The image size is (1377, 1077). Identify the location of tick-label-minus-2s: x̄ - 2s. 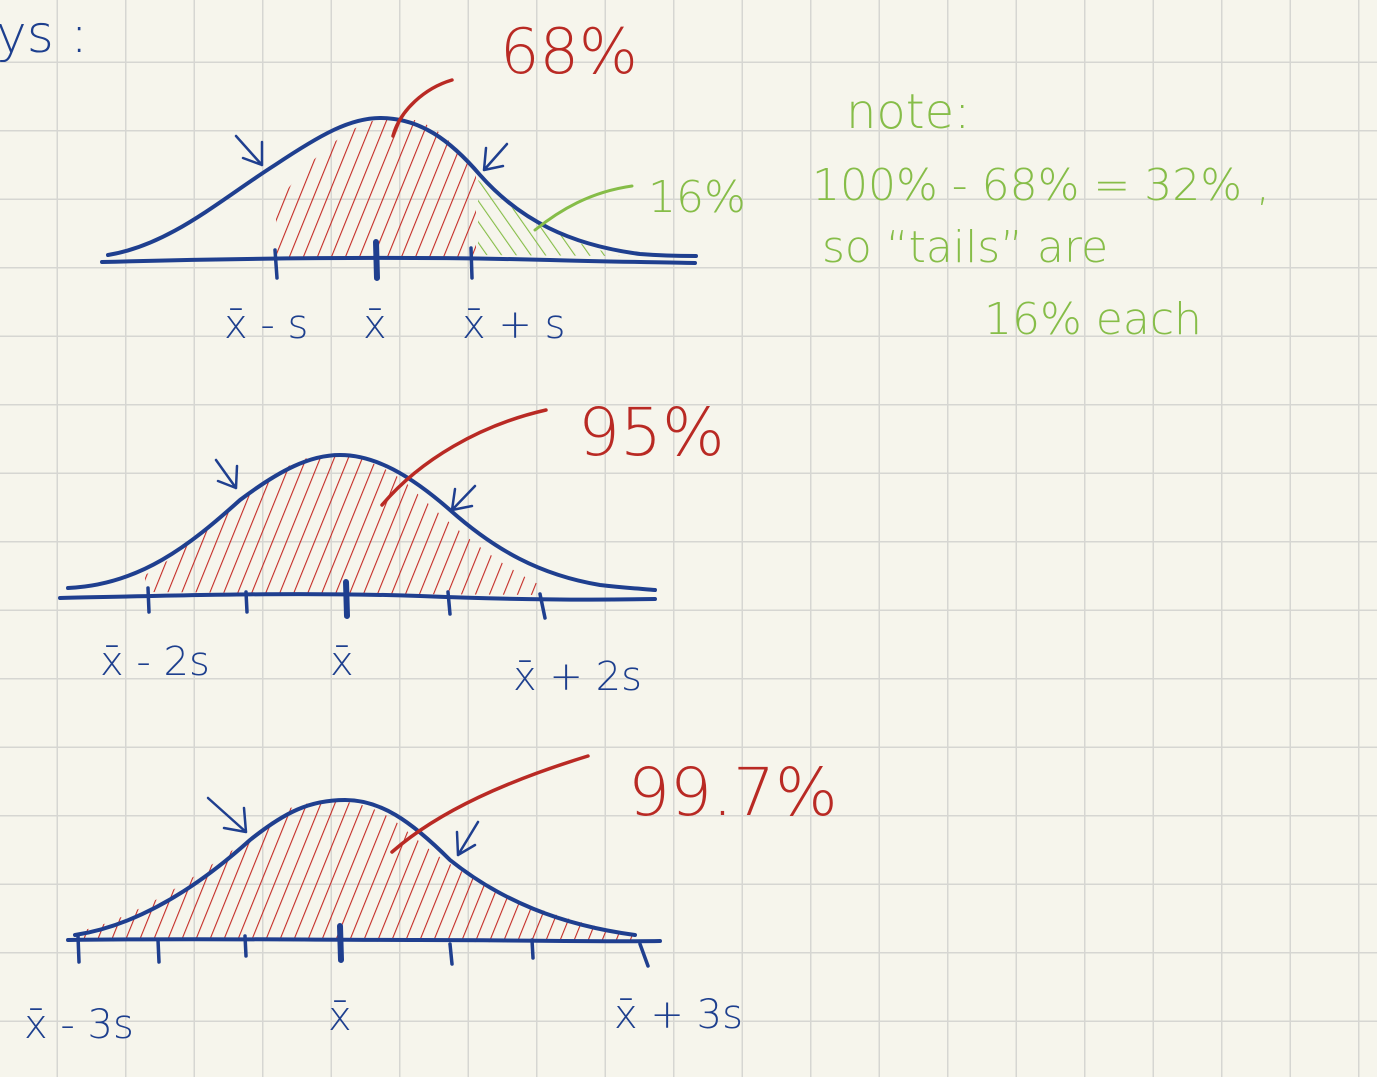
(155, 662).